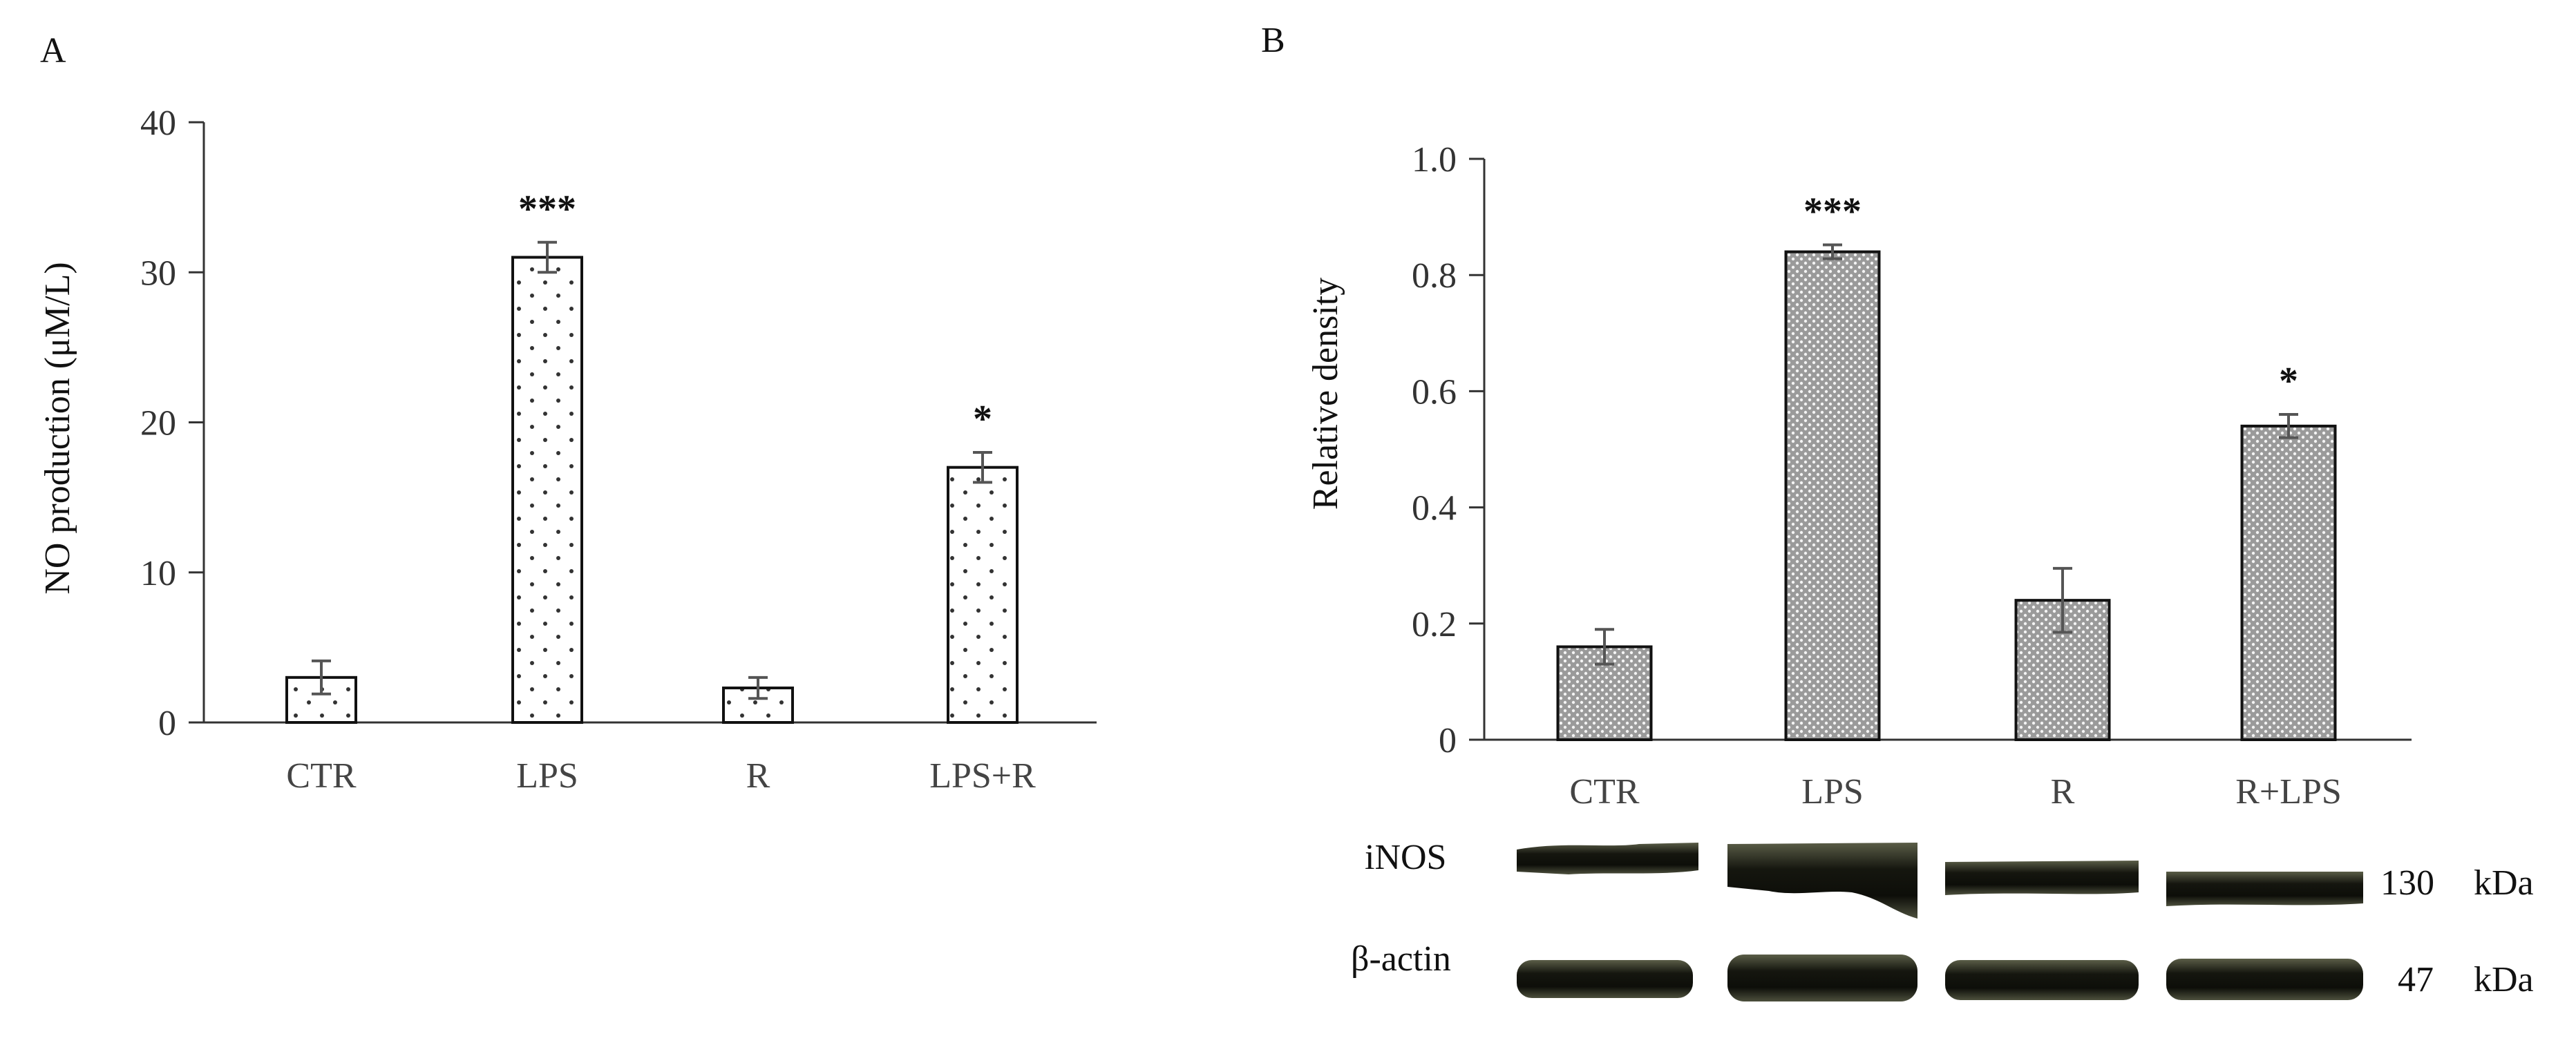  What do you see at coordinates (982, 776) in the screenshot?
I see `x-category-label-a: LPS+R` at bounding box center [982, 776].